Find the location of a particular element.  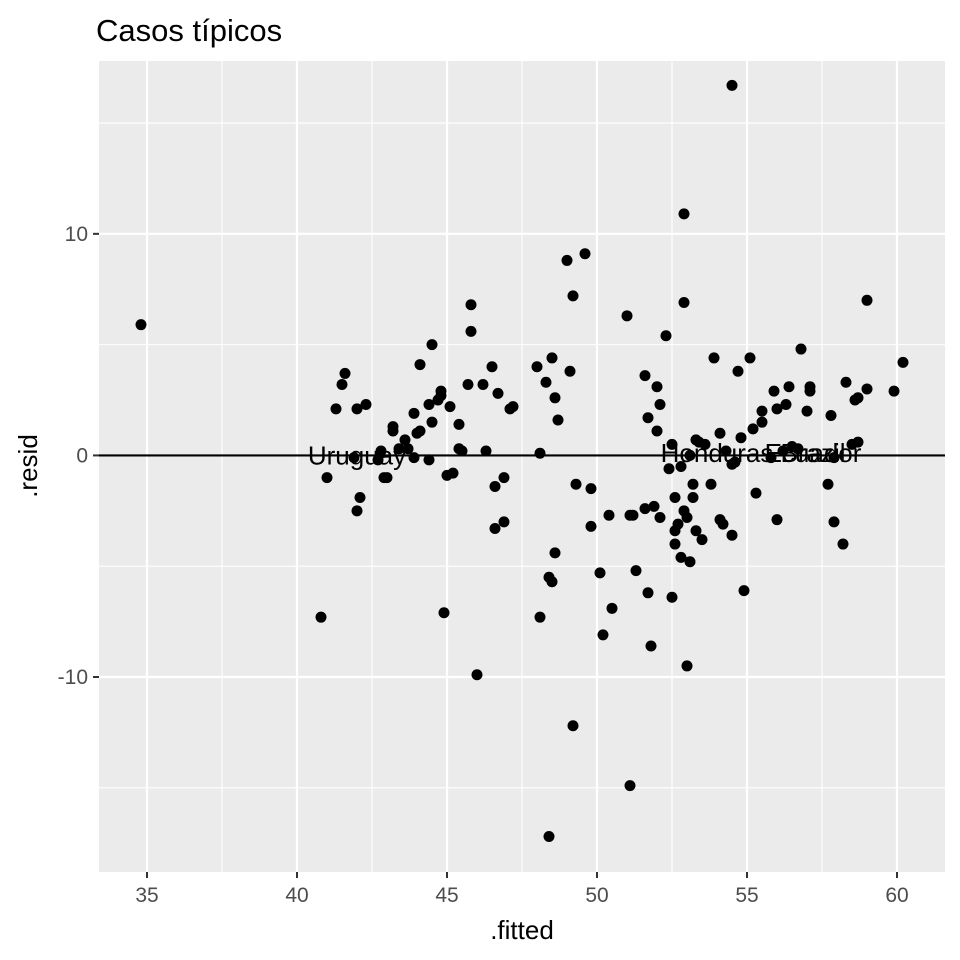

point-label-uruguay: Uruguay is located at coordinates (357, 455).